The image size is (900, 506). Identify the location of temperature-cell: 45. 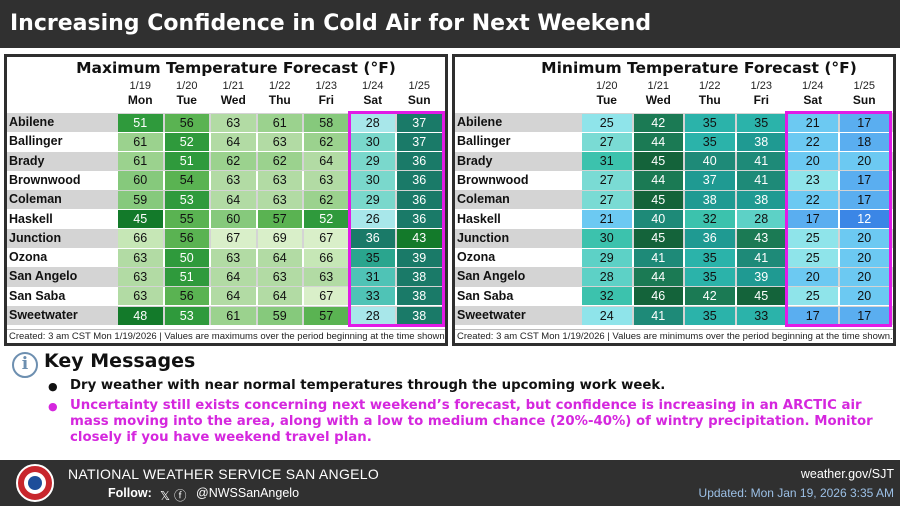
(658, 161).